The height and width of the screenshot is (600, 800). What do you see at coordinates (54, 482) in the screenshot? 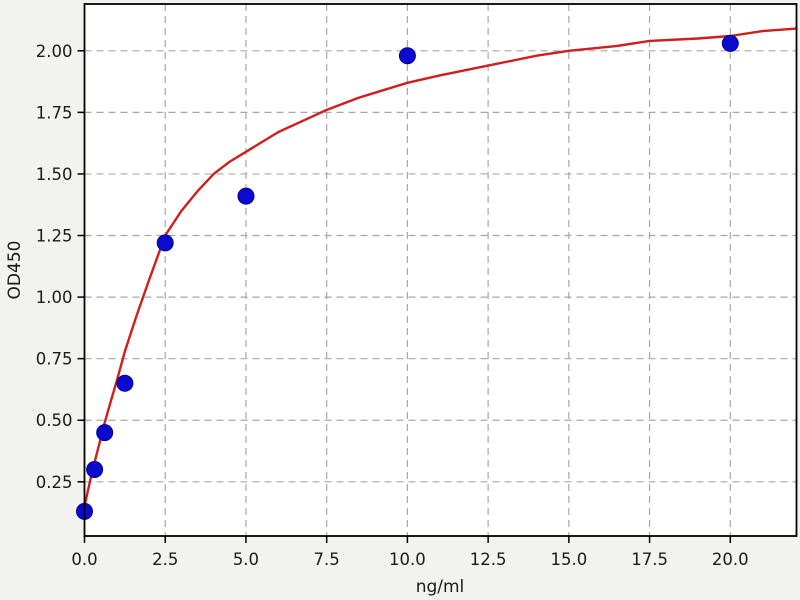
I see `y-tick-label: 0.25` at bounding box center [54, 482].